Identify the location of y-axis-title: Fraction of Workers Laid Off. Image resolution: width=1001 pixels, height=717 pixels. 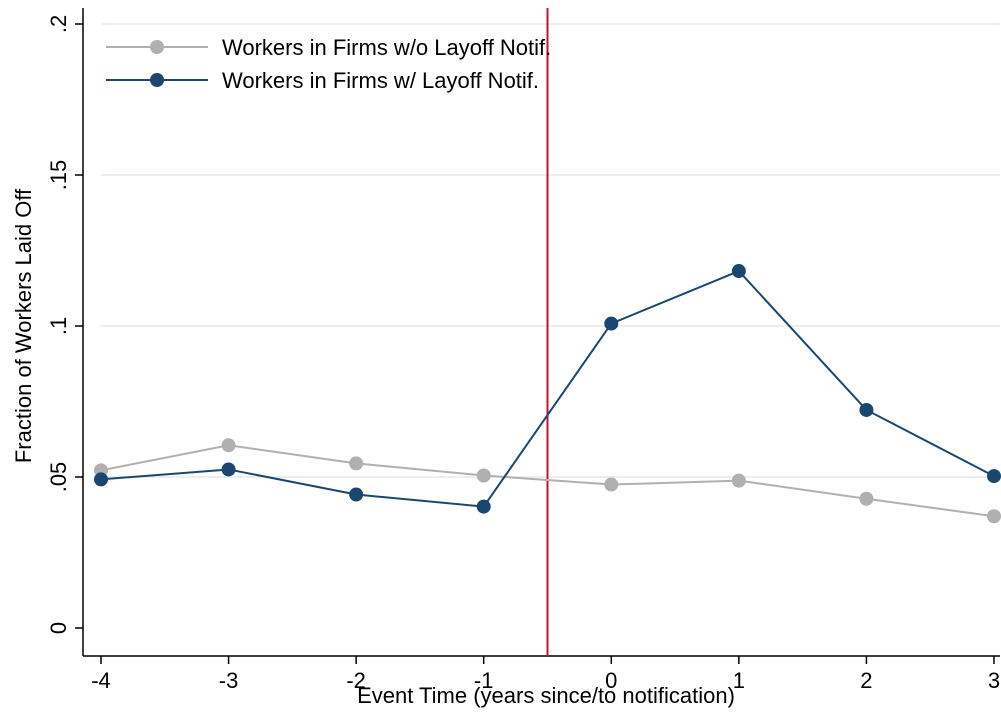
(23, 325).